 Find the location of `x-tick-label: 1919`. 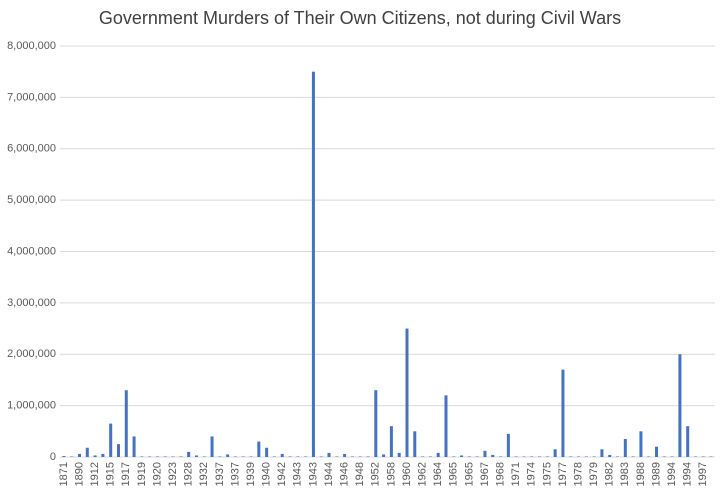

x-tick-label: 1919 is located at coordinates (142, 474).